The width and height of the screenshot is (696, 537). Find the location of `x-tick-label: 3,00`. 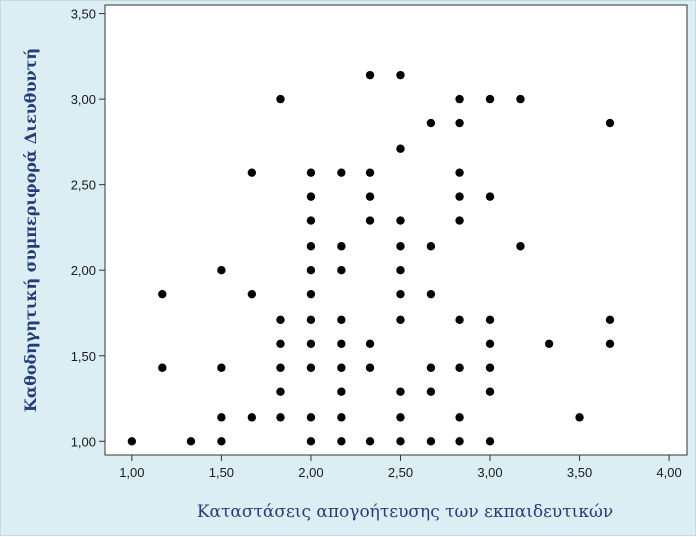

x-tick-label: 3,00 is located at coordinates (489, 472).